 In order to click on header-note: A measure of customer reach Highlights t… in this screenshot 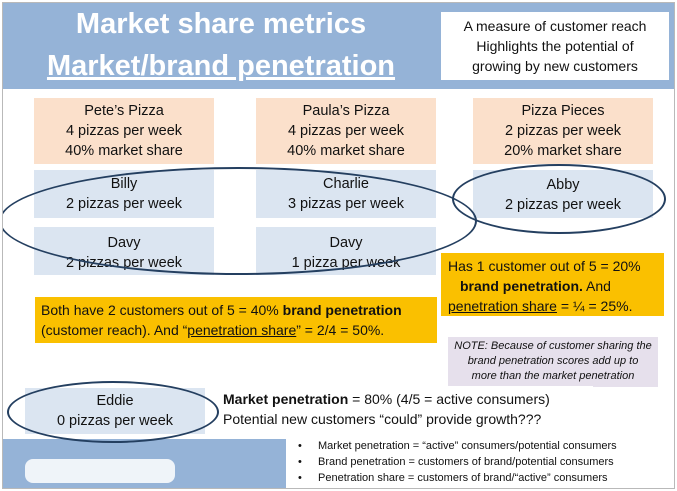, I will do `click(555, 46)`.